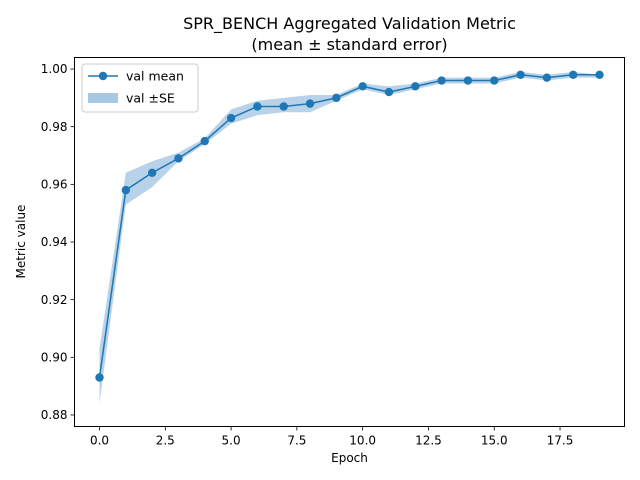 This screenshot has height=480, width=640. I want to click on x-tick-label: 12.5, so click(428, 441).